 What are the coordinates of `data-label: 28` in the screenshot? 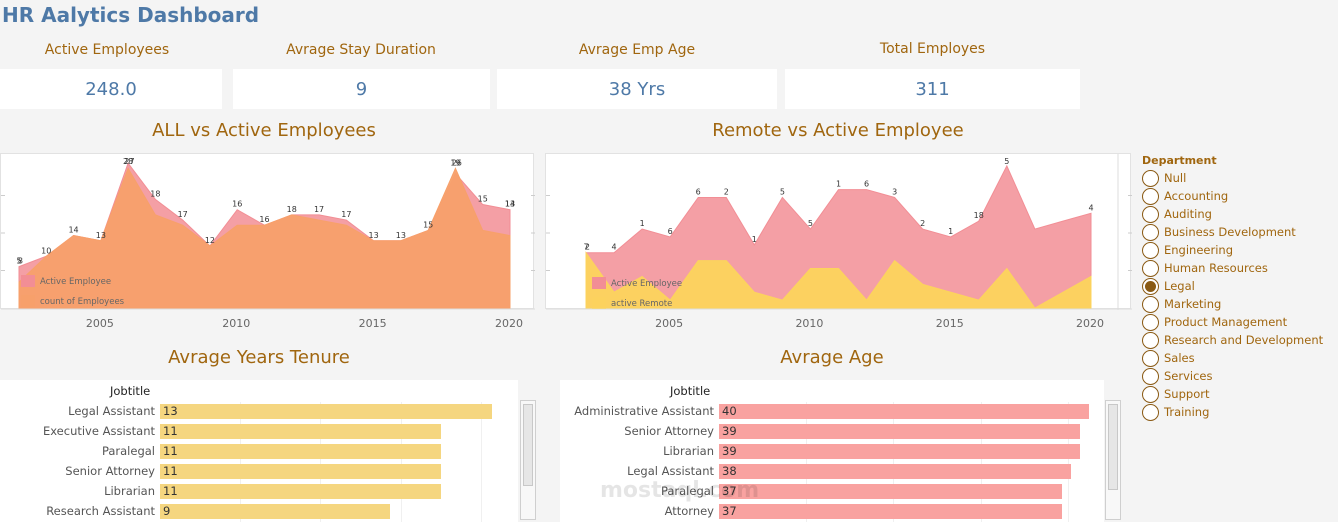 It's located at (128, 161).